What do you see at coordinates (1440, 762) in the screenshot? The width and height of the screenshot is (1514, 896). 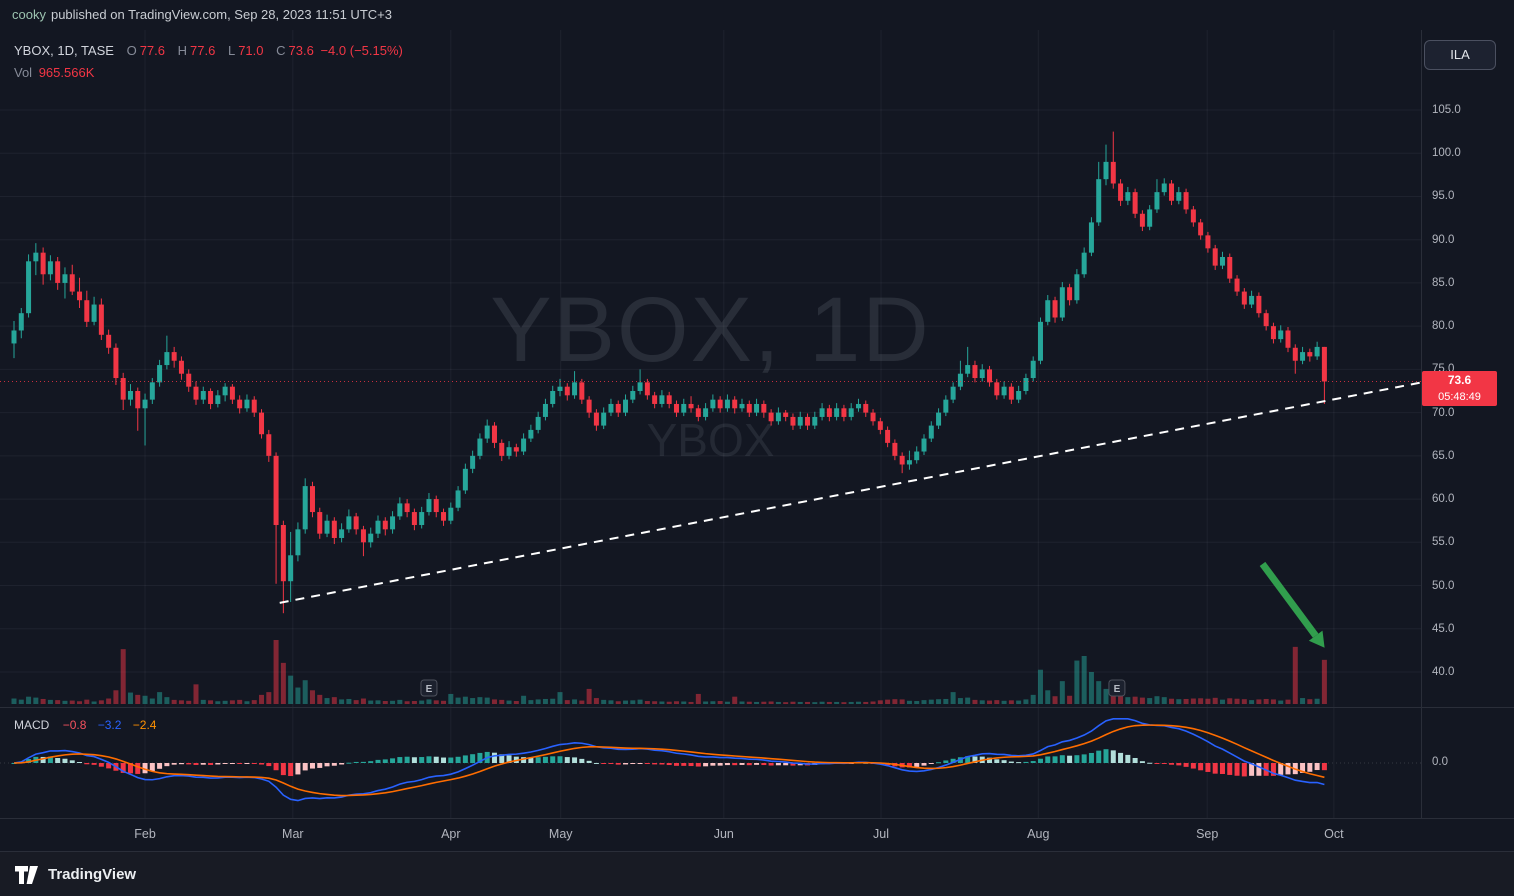 I see `macd-zero-label: 0.0` at bounding box center [1440, 762].